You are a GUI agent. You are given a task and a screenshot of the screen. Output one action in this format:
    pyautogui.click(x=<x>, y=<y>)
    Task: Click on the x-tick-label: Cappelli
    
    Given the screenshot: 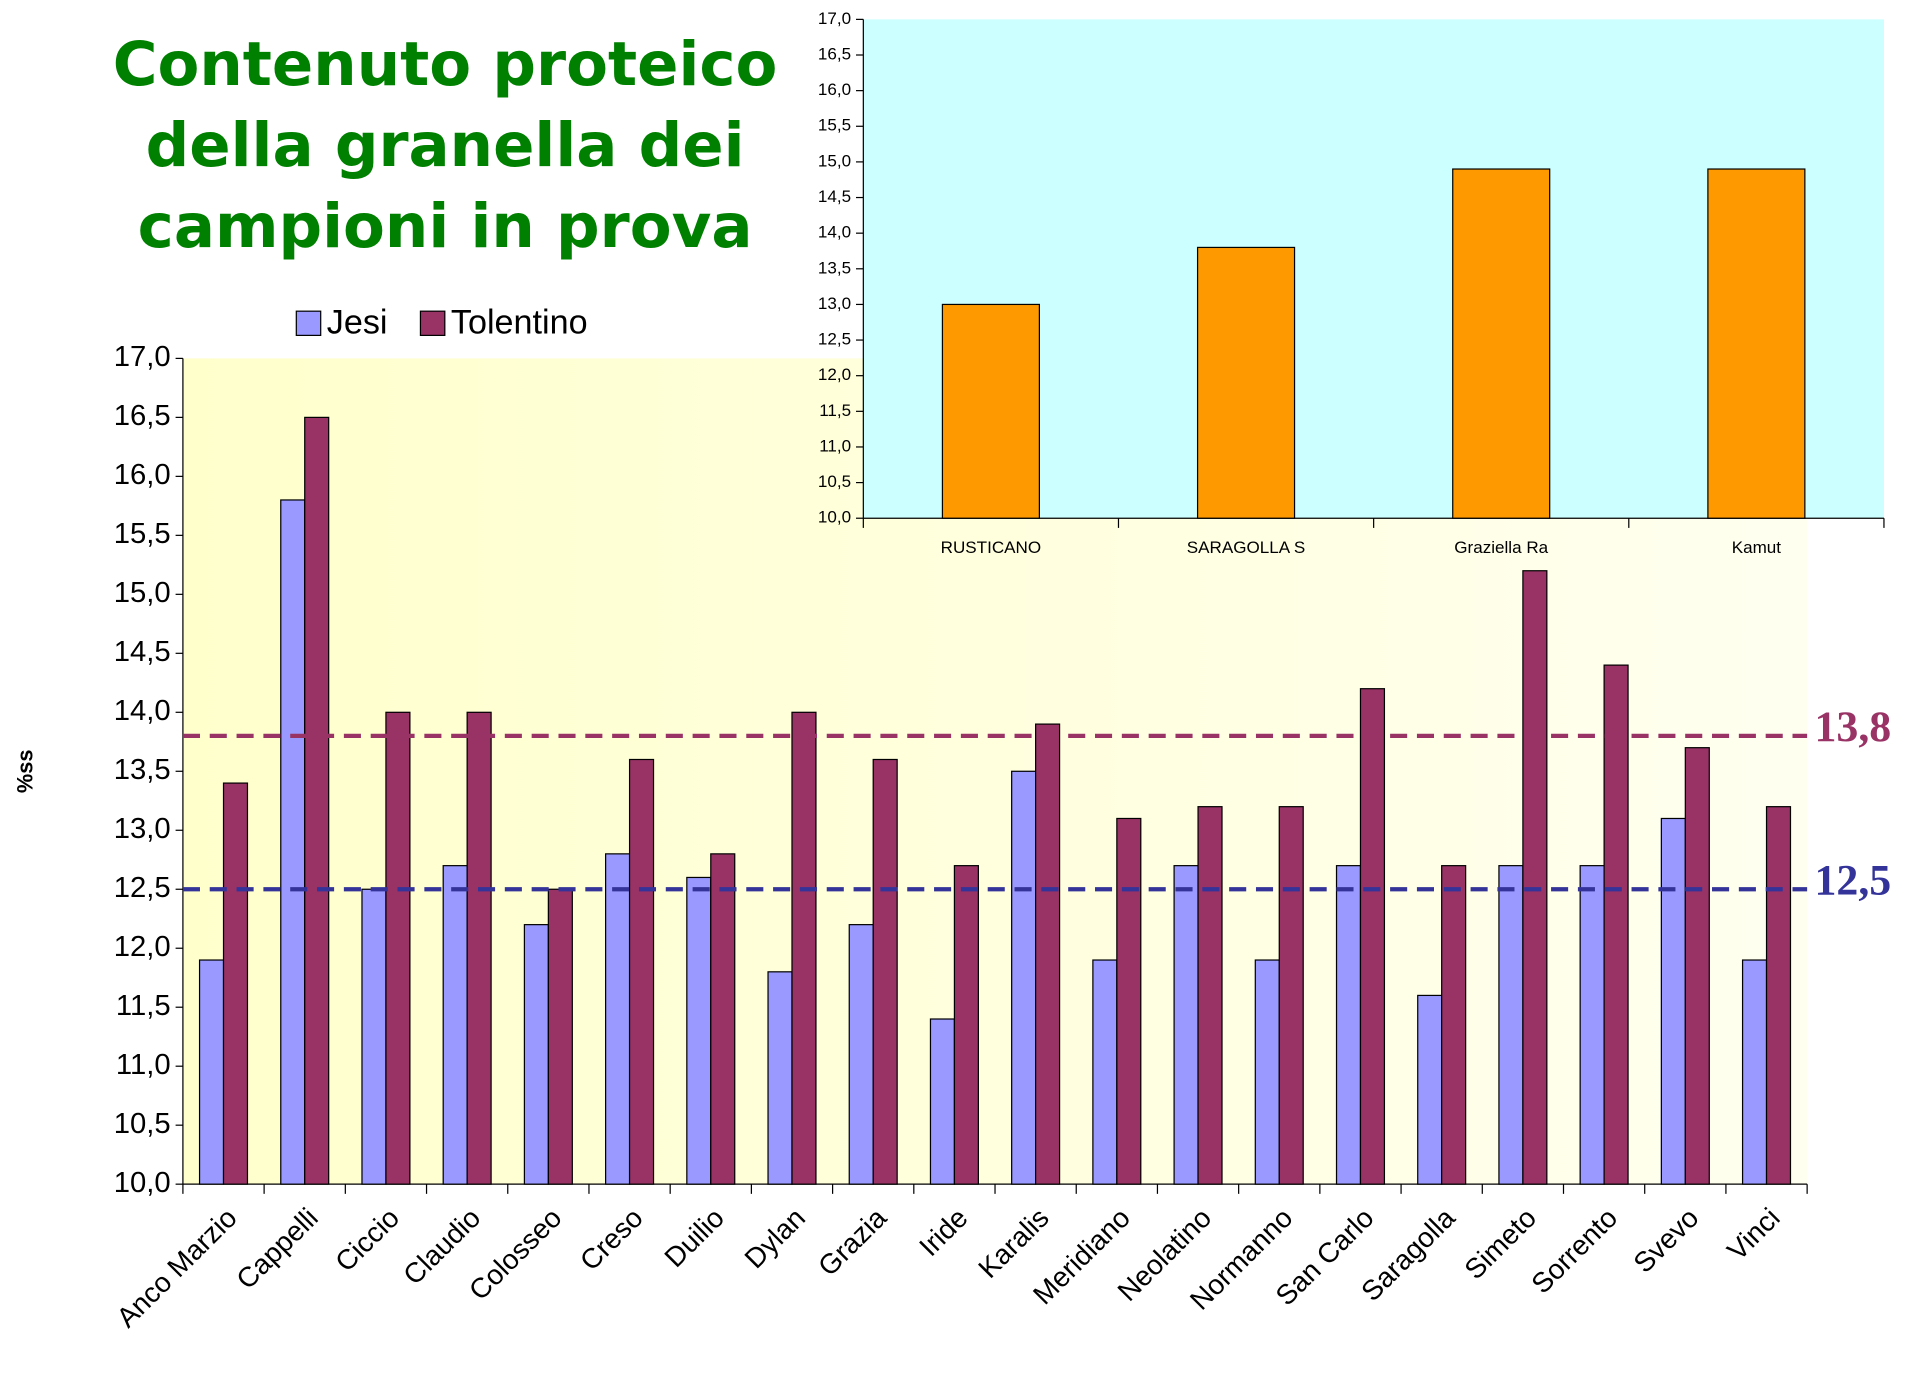 What is the action you would take?
    pyautogui.click(x=277, y=1248)
    